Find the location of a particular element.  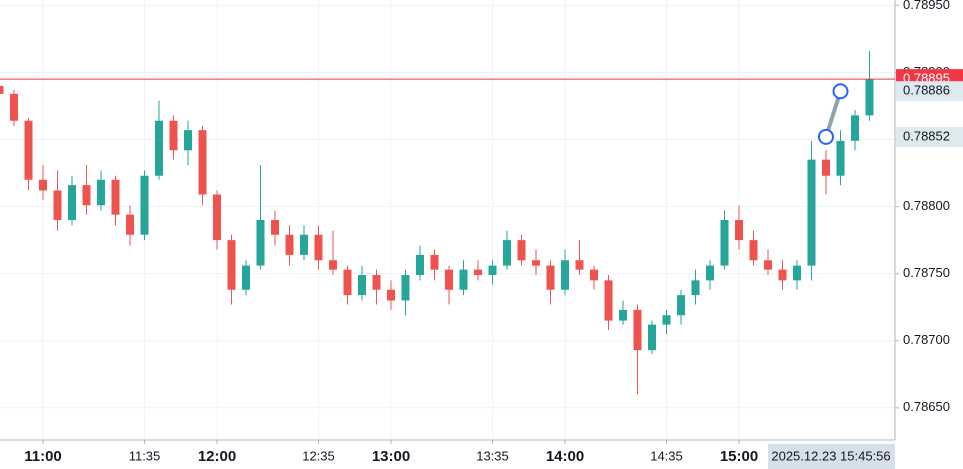

crosshair-box is located at coordinates (831, 456).